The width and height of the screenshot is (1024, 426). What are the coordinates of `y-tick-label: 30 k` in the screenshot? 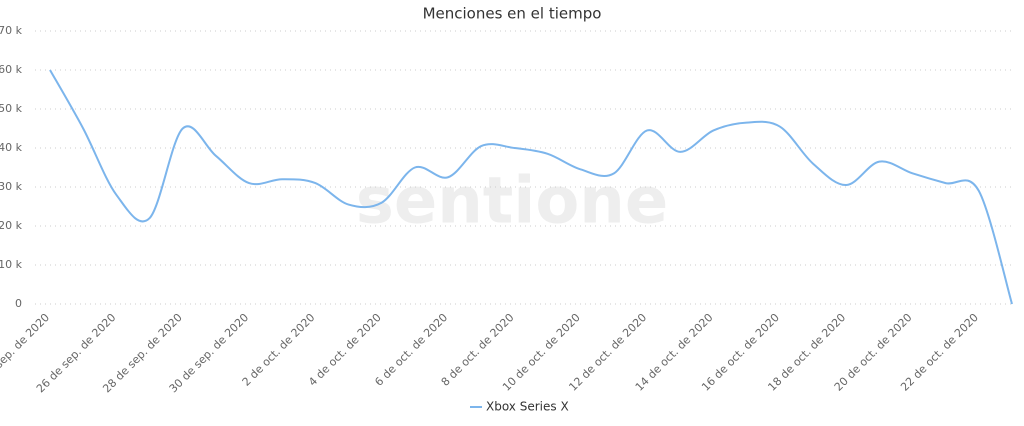 It's located at (11, 186).